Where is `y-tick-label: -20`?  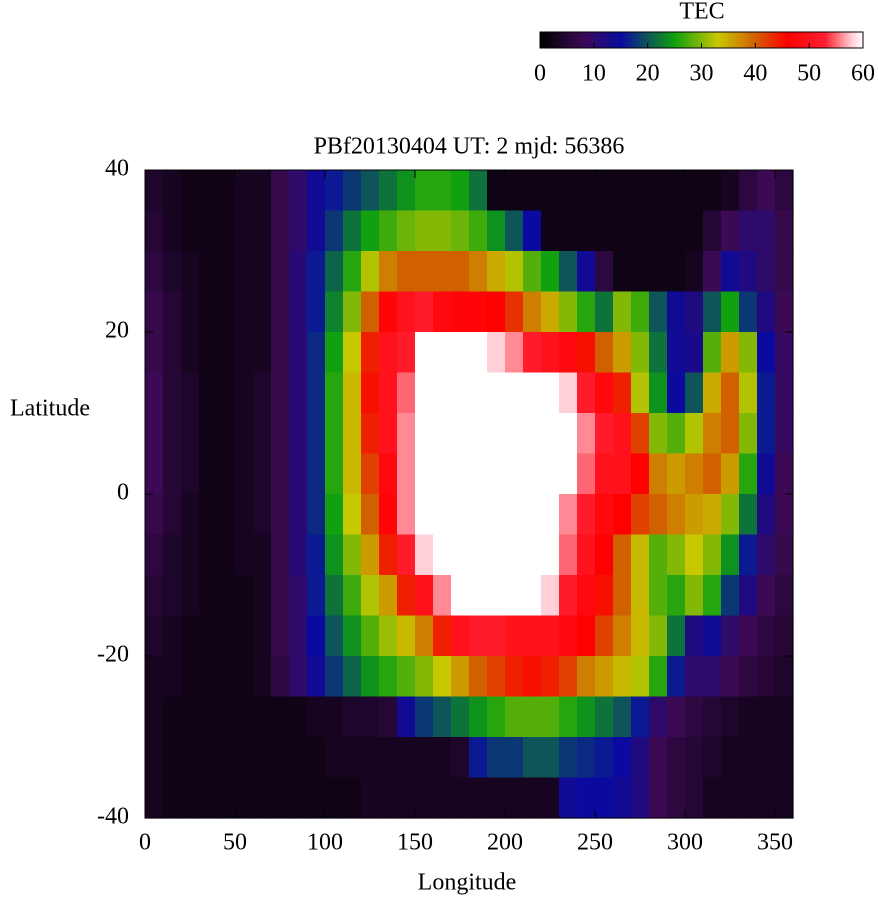
y-tick-label: -20 is located at coordinates (113, 655).